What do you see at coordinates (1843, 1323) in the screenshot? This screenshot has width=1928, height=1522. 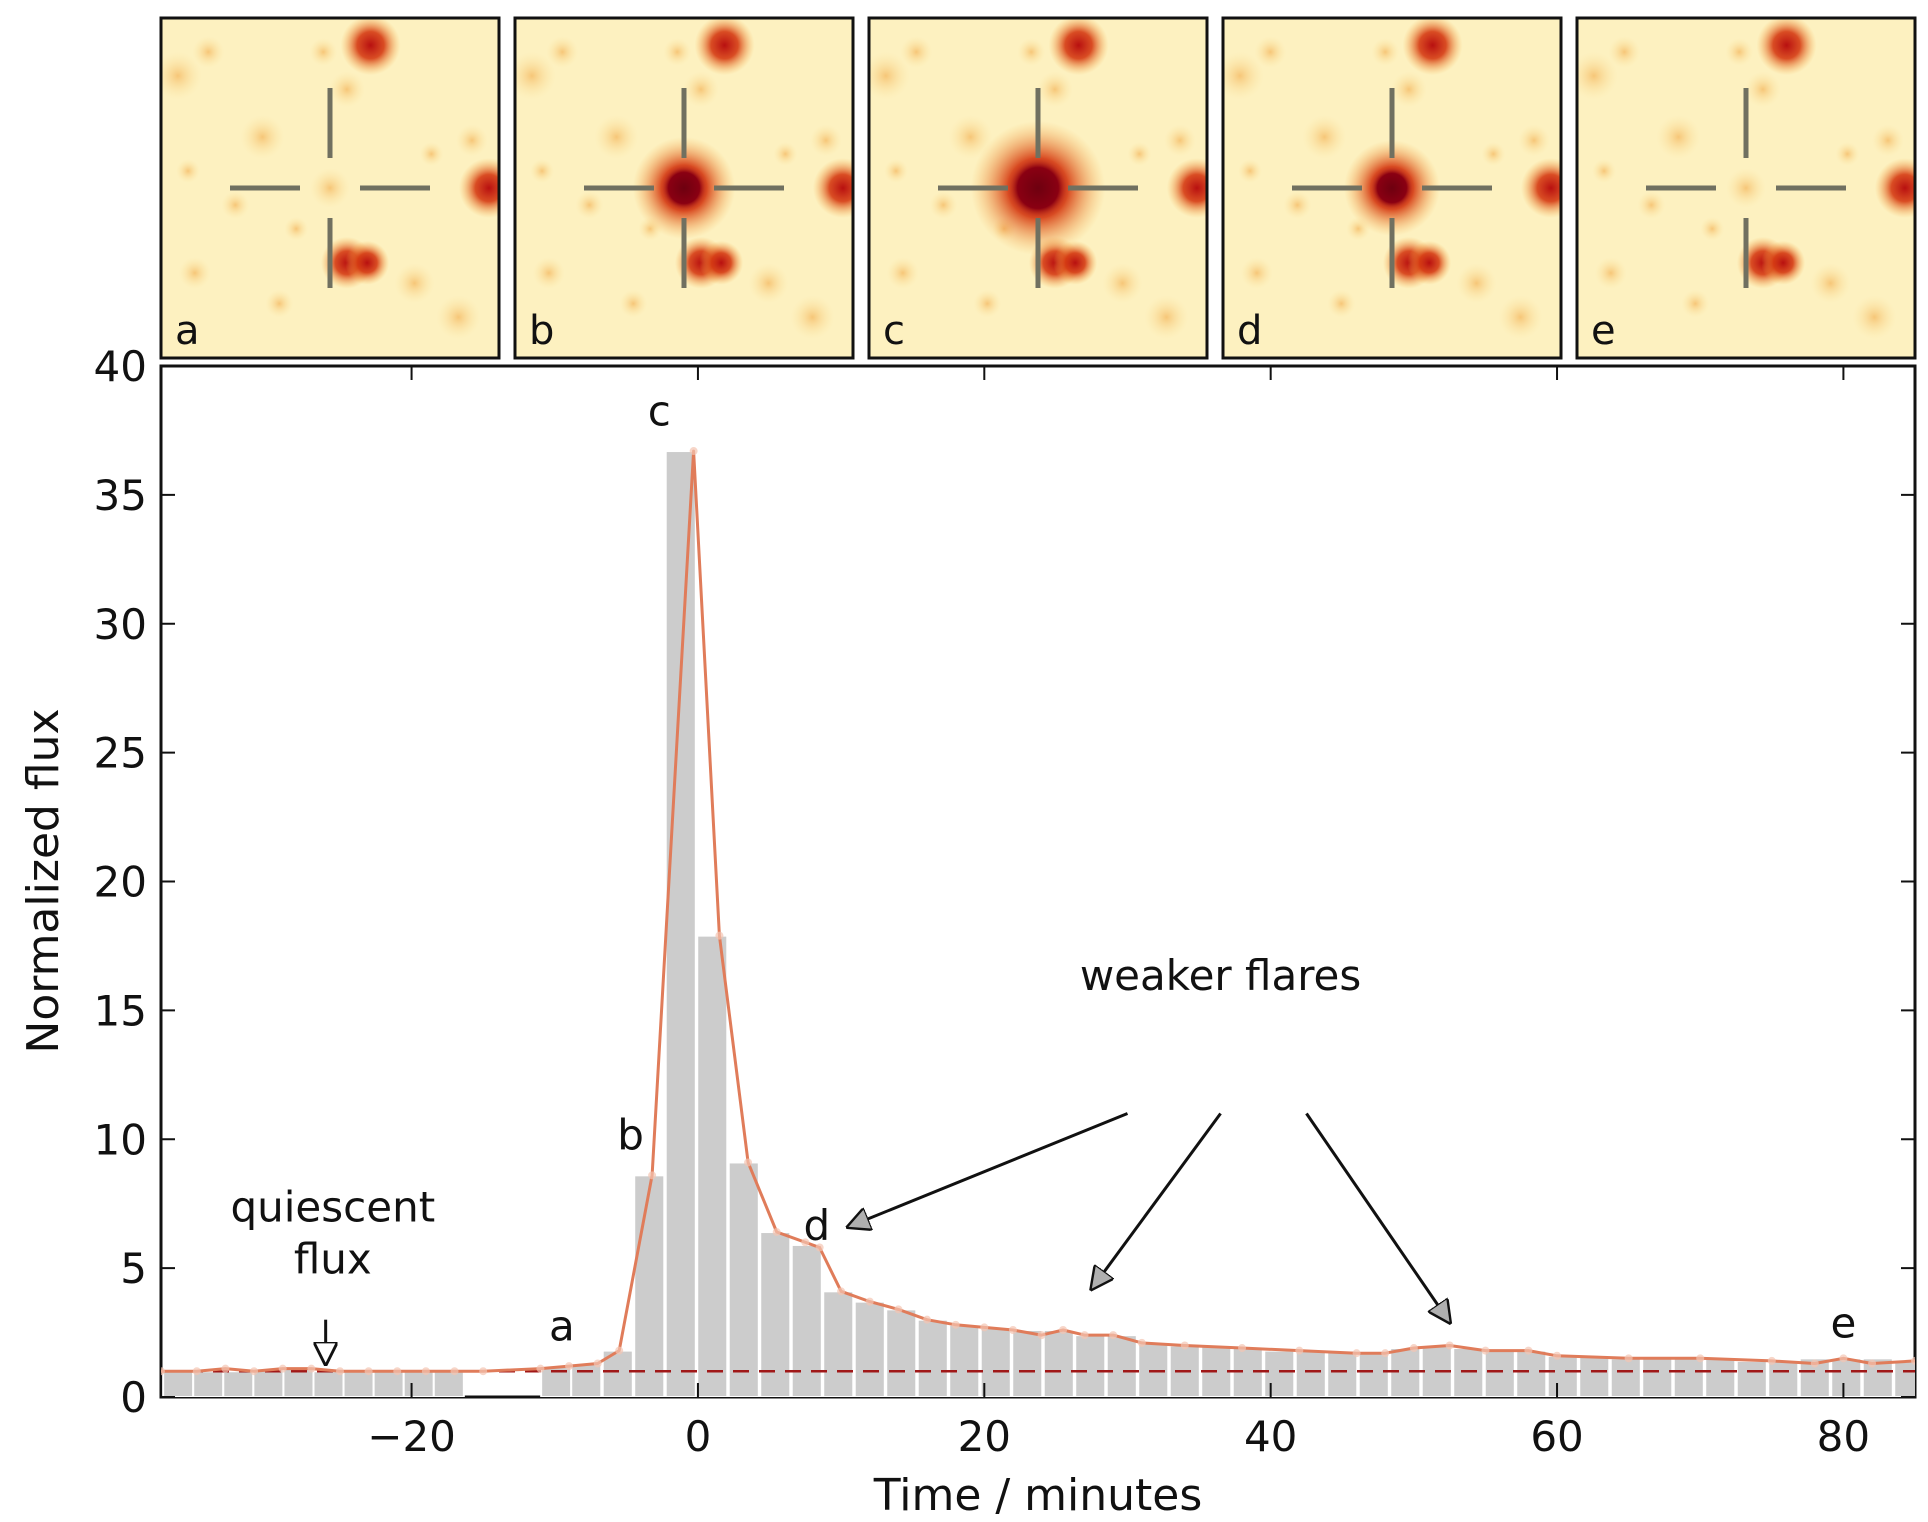 I see `point-label: e` at bounding box center [1843, 1323].